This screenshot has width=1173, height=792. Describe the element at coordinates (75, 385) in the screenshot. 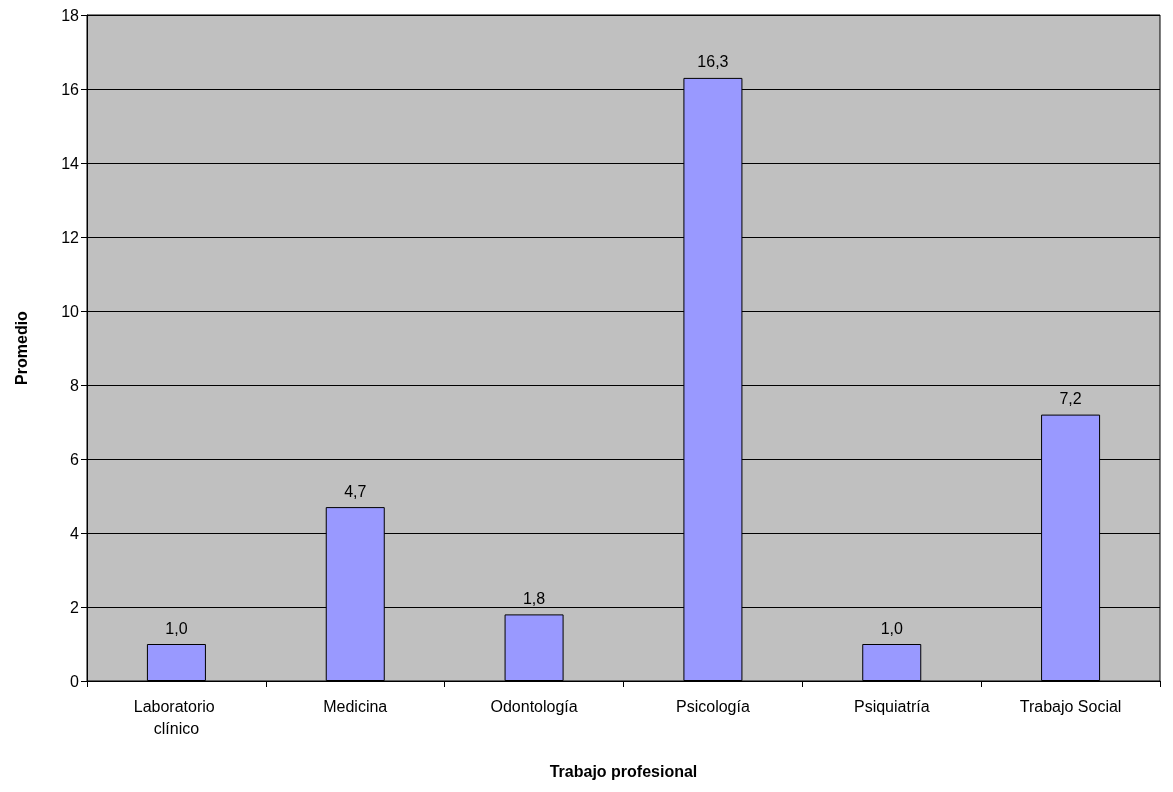

I see `y-tick-label: 8` at that location.